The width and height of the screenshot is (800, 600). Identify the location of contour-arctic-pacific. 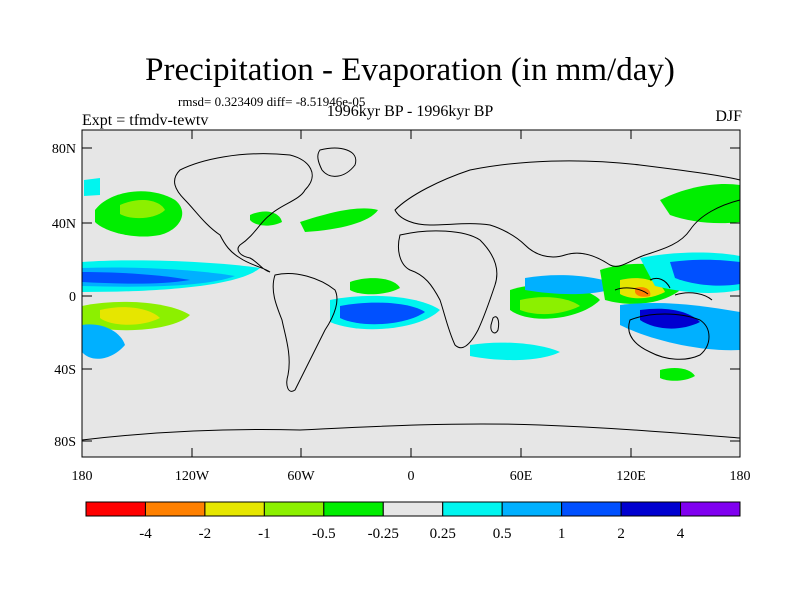
(92, 187).